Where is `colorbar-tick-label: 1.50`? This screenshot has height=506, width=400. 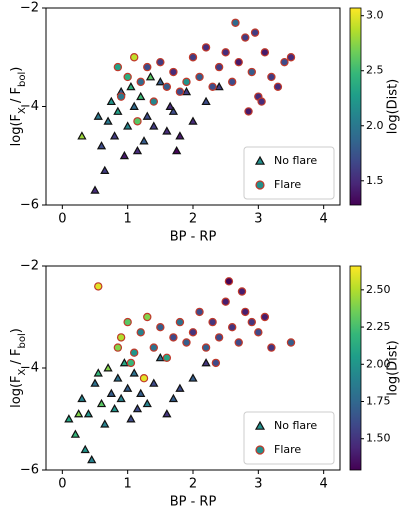 colorbar-tick-label: 1.50 is located at coordinates (378, 438).